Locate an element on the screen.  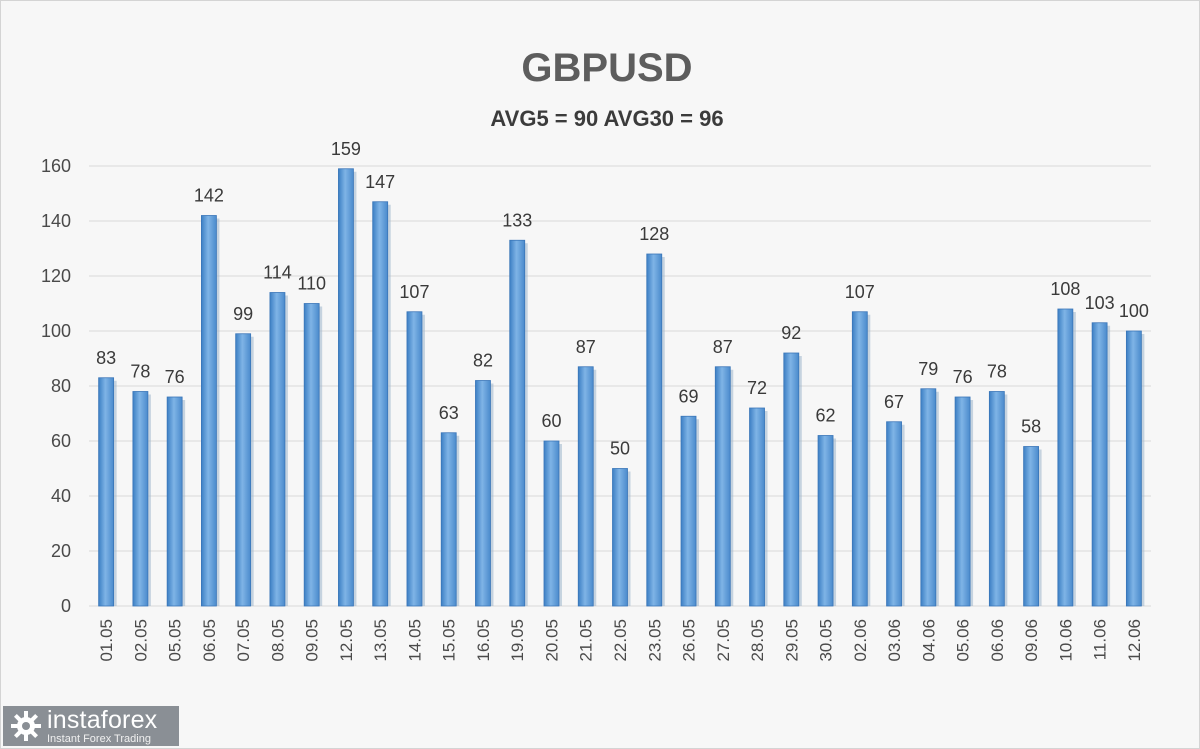
x-tick-label: 27.05 is located at coordinates (723, 640).